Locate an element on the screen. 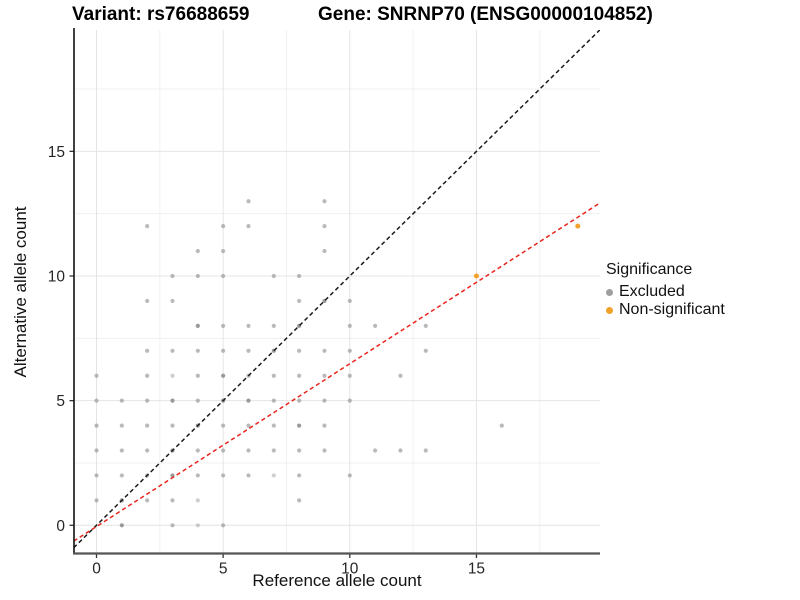  excluded-dot-icon is located at coordinates (609, 292).